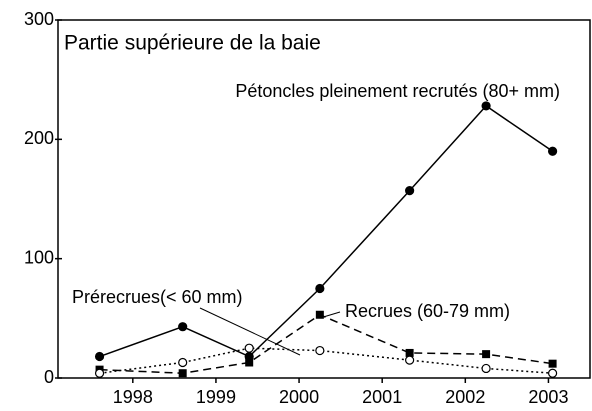 Image resolution: width=592 pixels, height=411 pixels. What do you see at coordinates (39, 257) in the screenshot?
I see `y-tick-label: 100` at bounding box center [39, 257].